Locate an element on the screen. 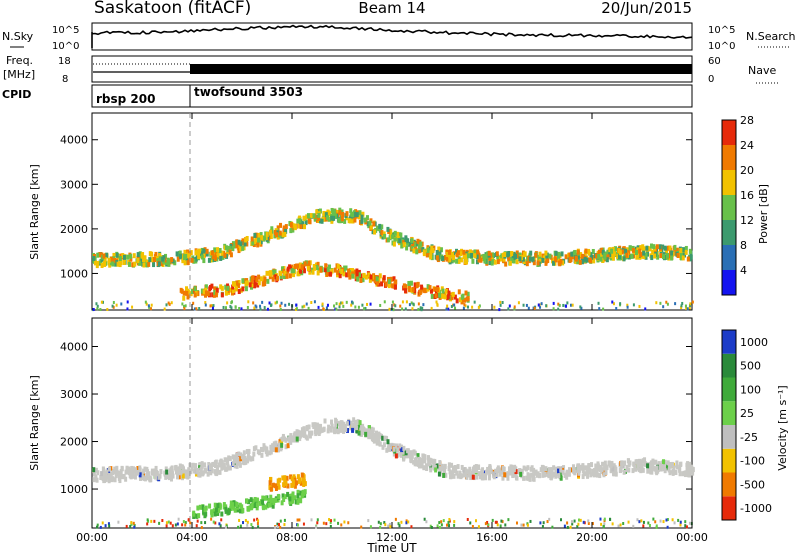 The image size is (800, 554). nsky-panel: N.Sky 10^5 10^0 10^5 10^0 N.Search is located at coordinates (399, 37).